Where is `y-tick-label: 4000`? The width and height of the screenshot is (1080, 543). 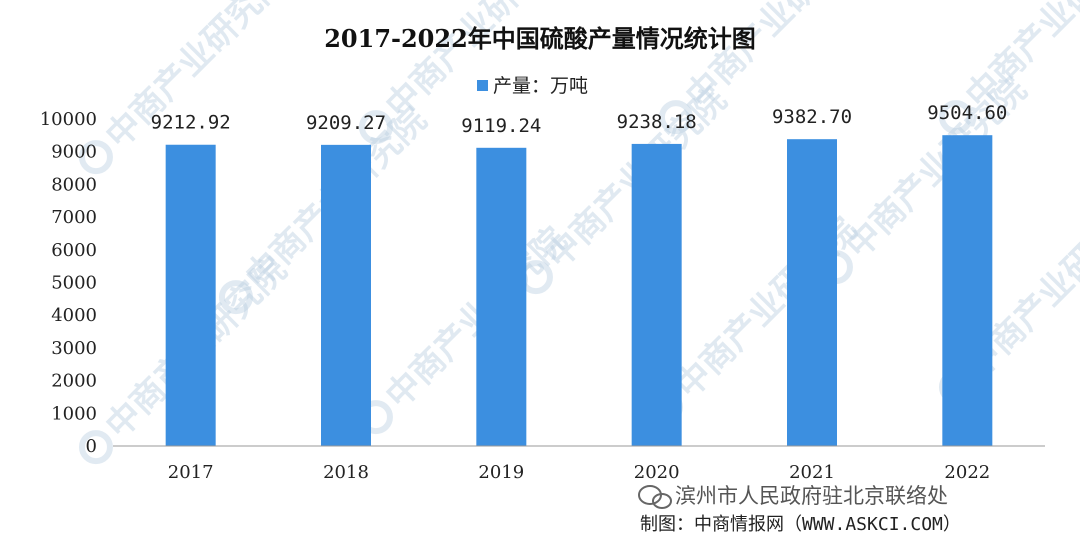
y-tick-label: 4000 is located at coordinates (74, 315).